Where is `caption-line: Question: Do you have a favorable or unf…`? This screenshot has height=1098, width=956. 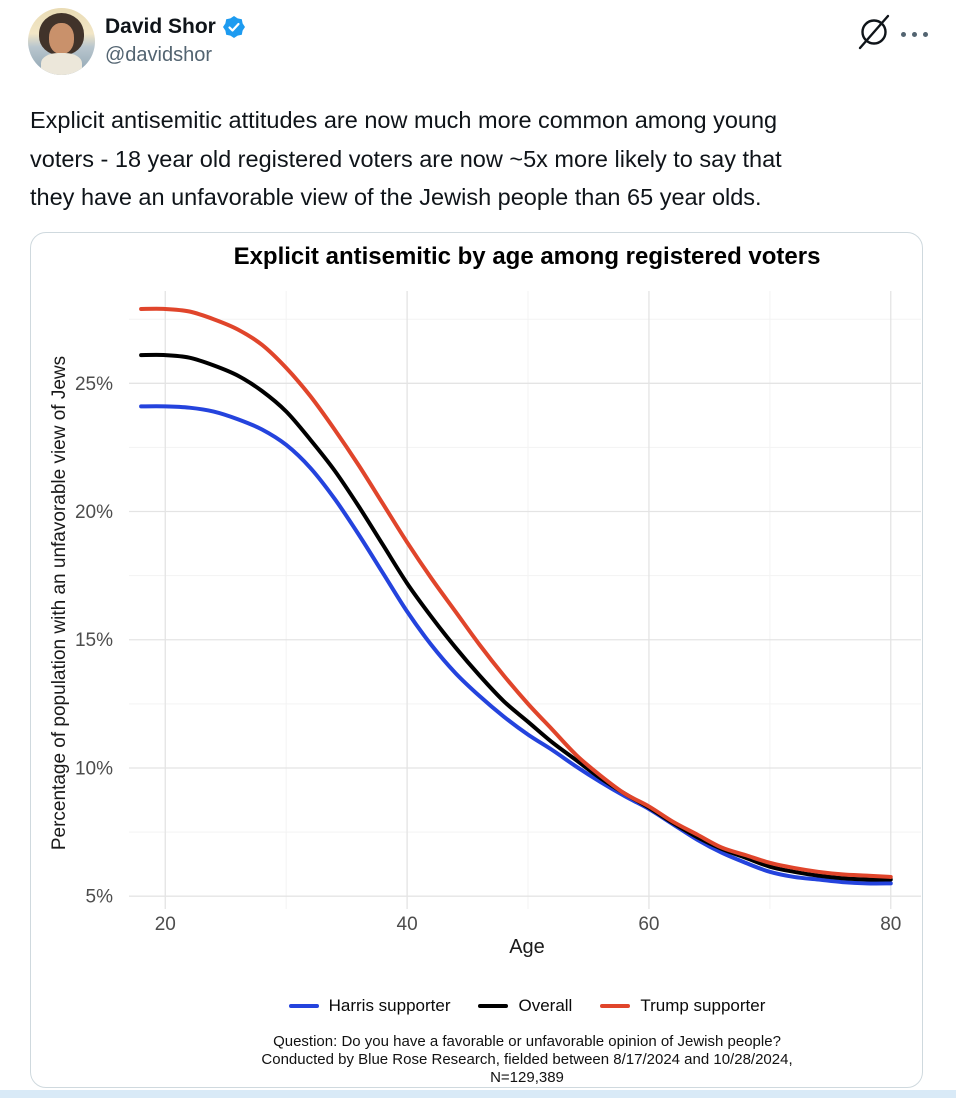 caption-line: Question: Do you have a favorable or unf… is located at coordinates (527, 1041).